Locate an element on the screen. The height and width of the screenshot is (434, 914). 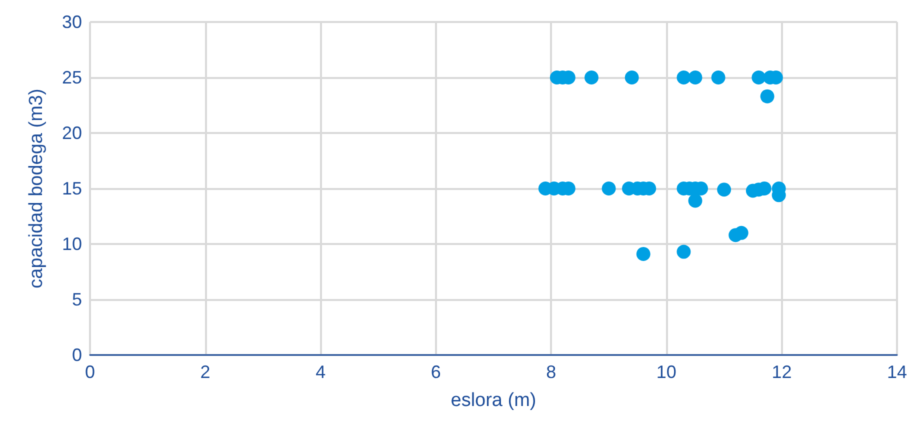
y-tick-label: 5 is located at coordinates (77, 300).